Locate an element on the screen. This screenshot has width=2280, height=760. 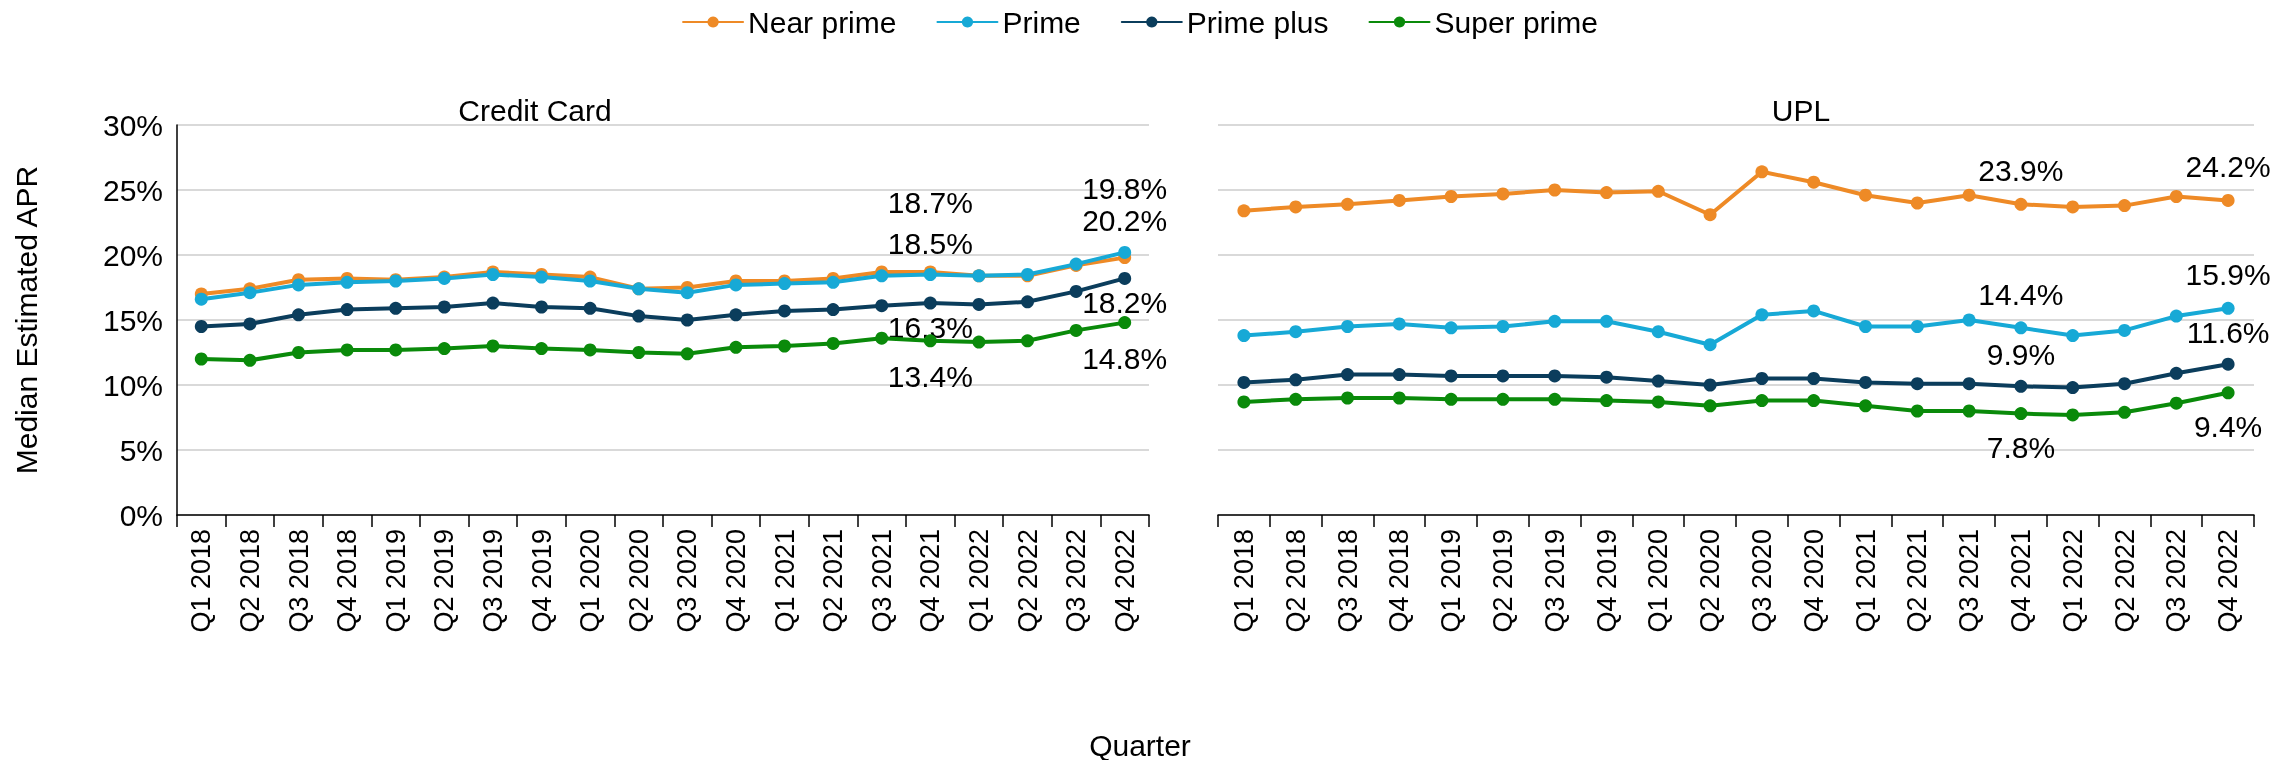
x-tick-label: Q1 2019 is located at coordinates (1451, 581).